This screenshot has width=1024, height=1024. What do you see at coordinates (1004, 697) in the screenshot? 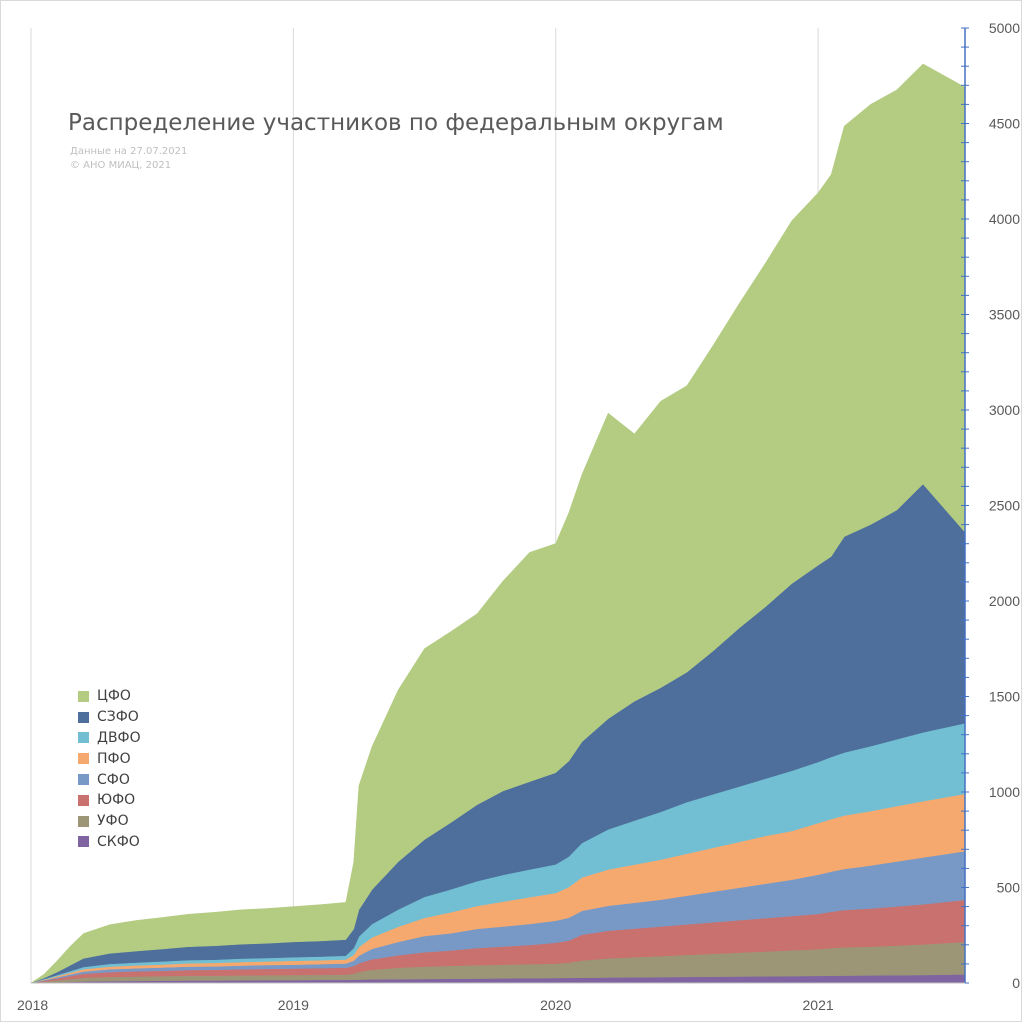
I see `y-tick-label-1500: 1500` at bounding box center [1004, 697].